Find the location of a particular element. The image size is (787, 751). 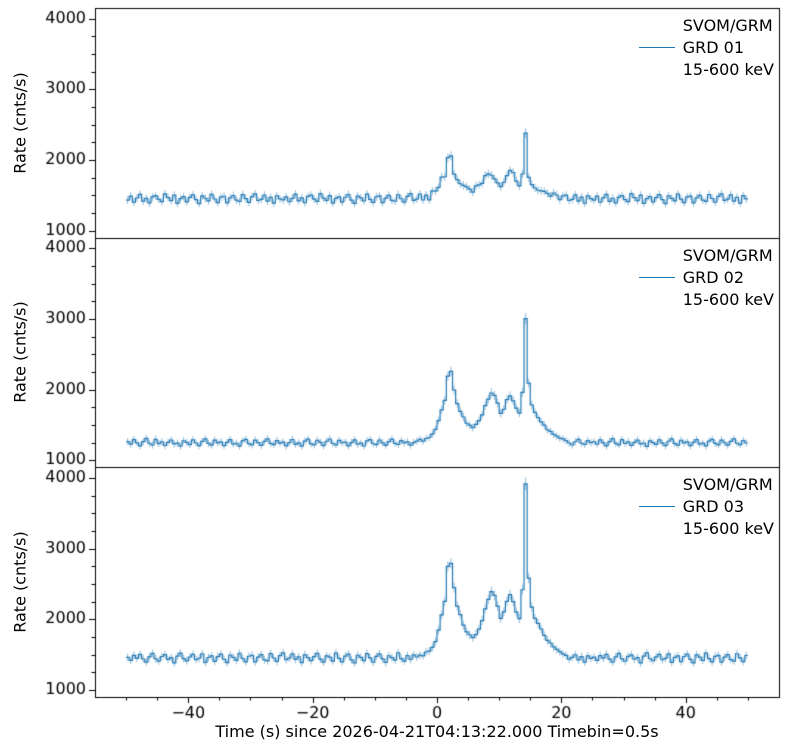

y-axis-label-panel-grd03: Rate (cnts/s) is located at coordinates (20, 582).